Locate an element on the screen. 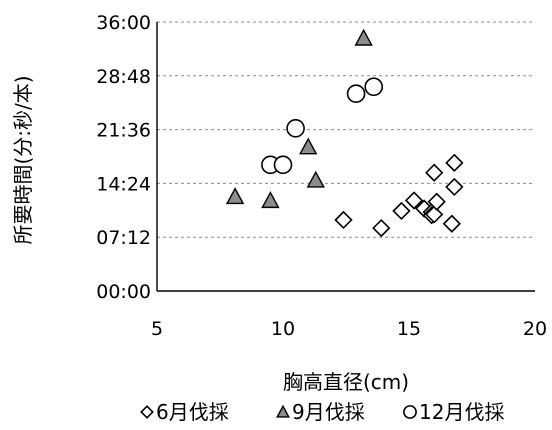 This screenshot has height=430, width=552. y-tick-label: 00:00 is located at coordinates (123, 292).